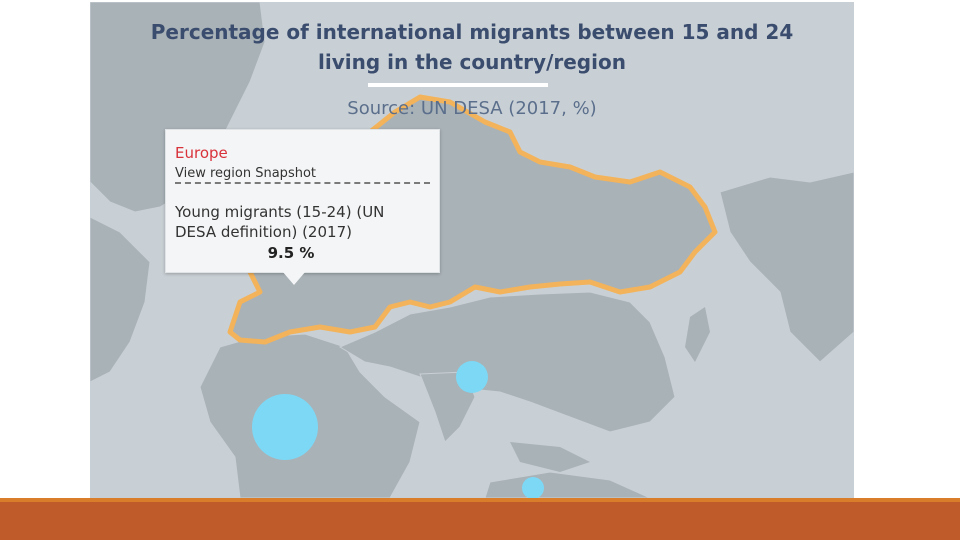  Describe the element at coordinates (472, 377) in the screenshot. I see `bubble-south-asia` at that location.